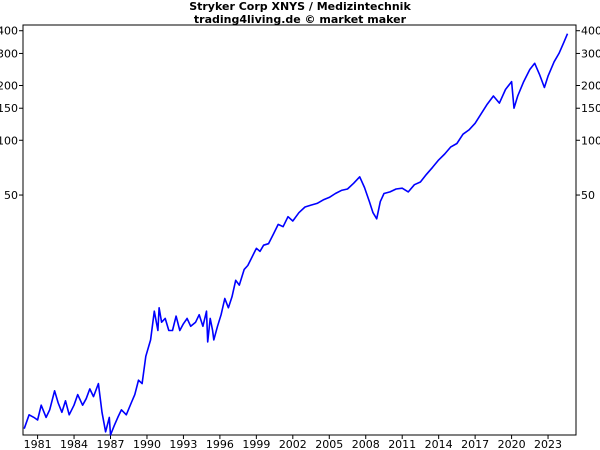  I want to click on x-tick-label: 1993, so click(183, 444).